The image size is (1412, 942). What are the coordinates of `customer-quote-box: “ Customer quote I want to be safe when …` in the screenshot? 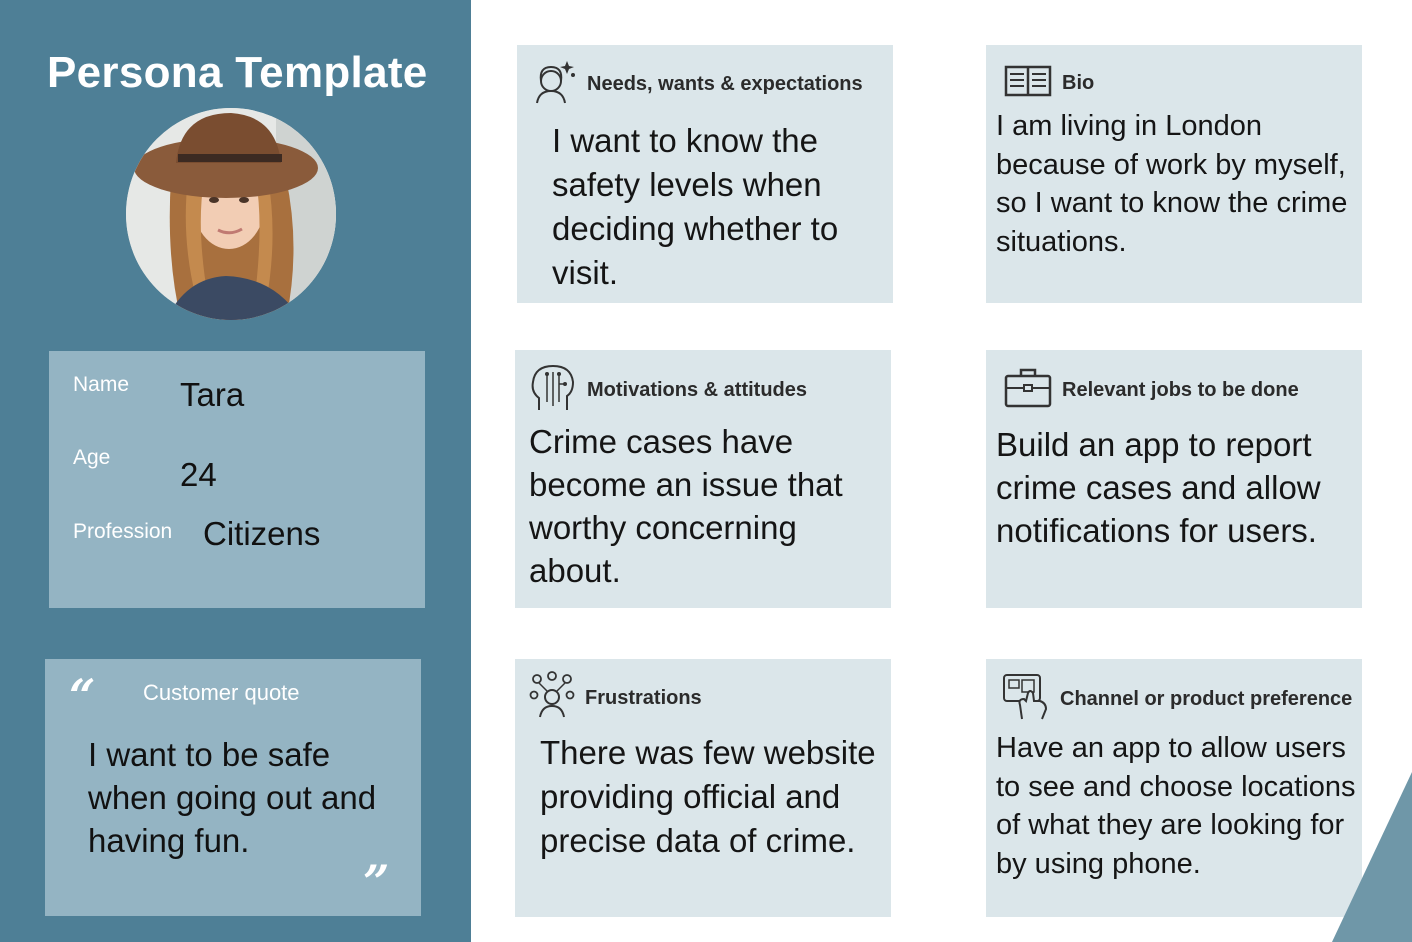 It's located at (233, 787).